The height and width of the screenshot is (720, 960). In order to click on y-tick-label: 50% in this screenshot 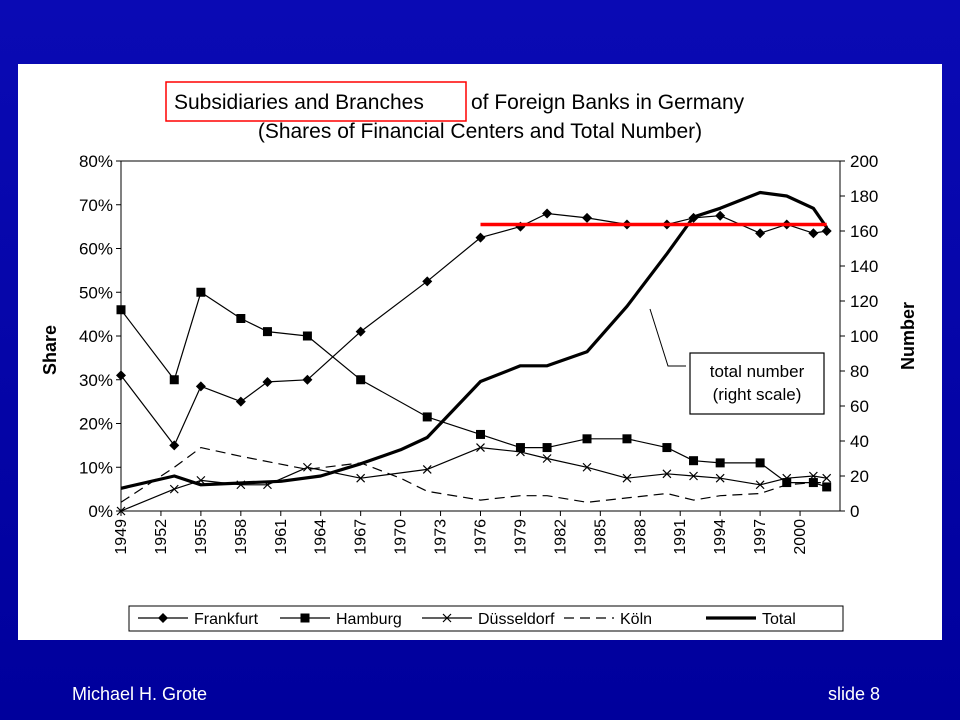, I will do `click(96, 292)`.